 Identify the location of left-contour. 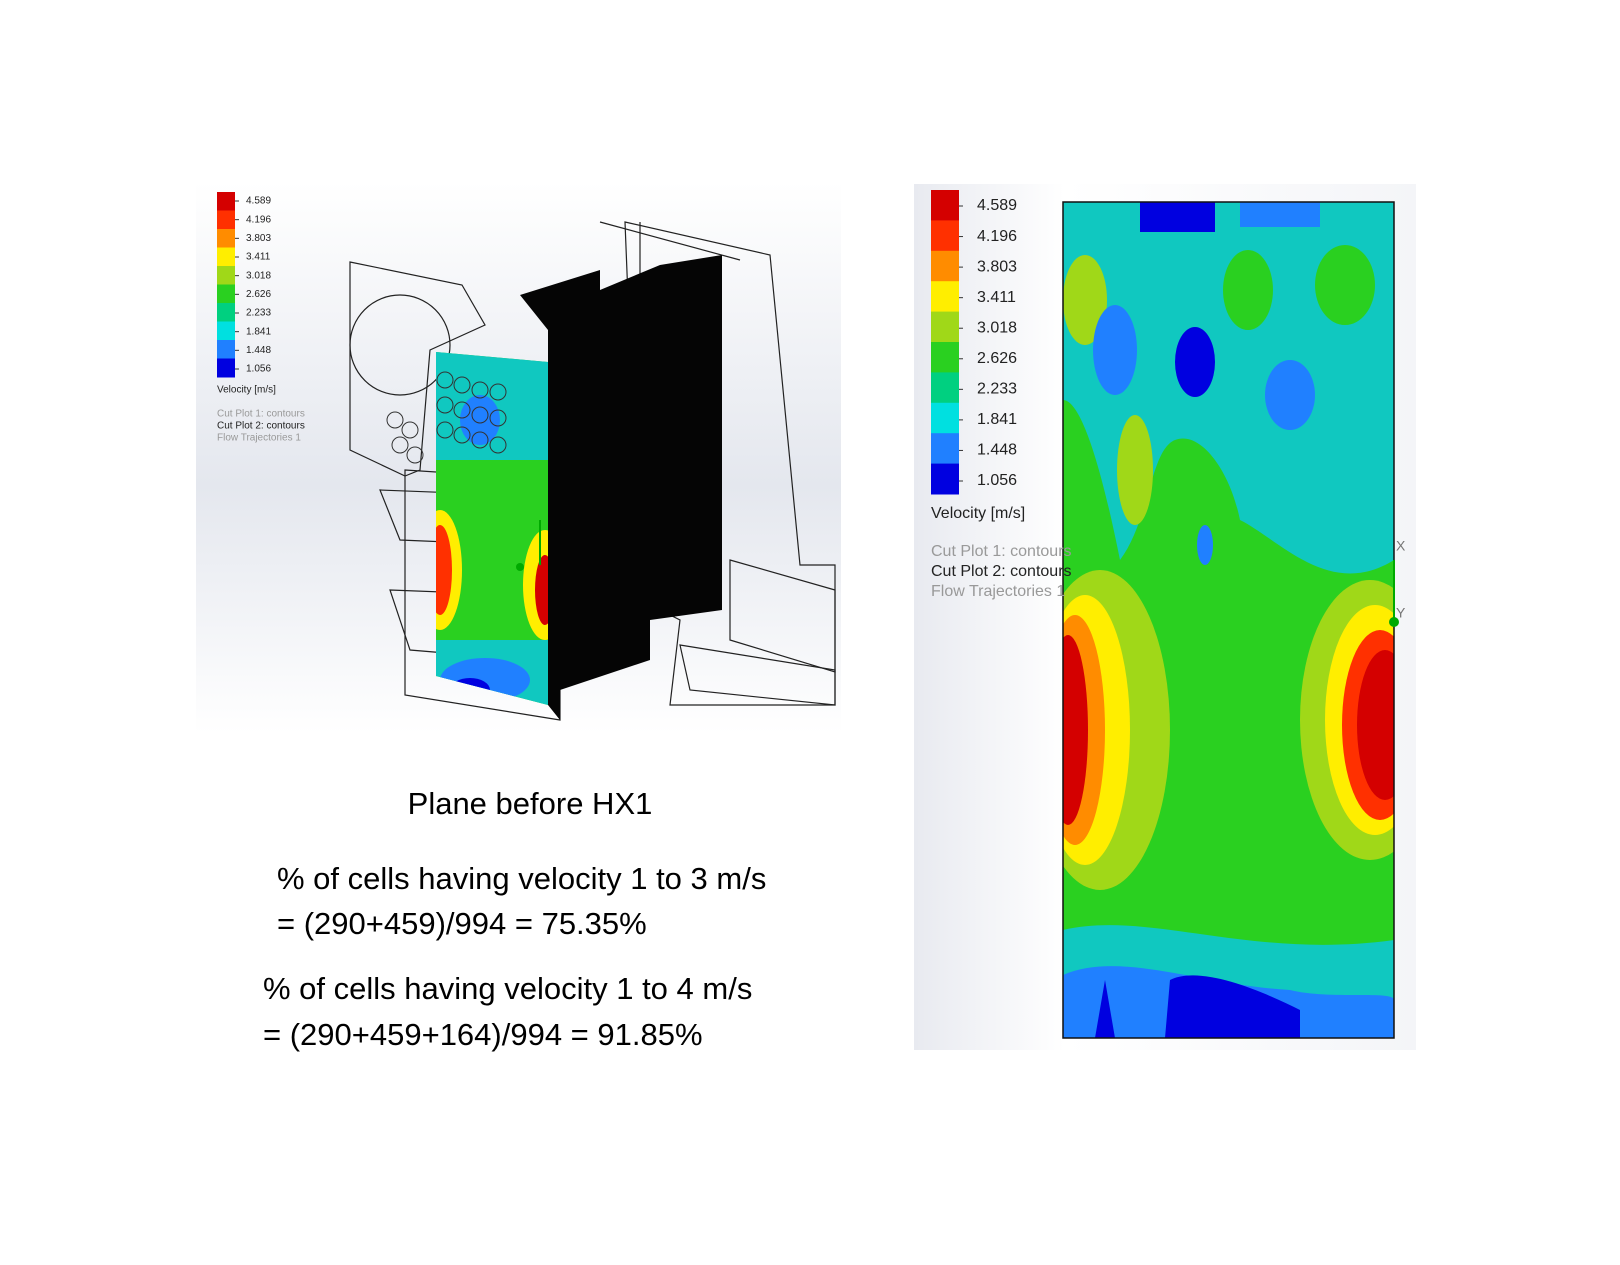
(492, 528).